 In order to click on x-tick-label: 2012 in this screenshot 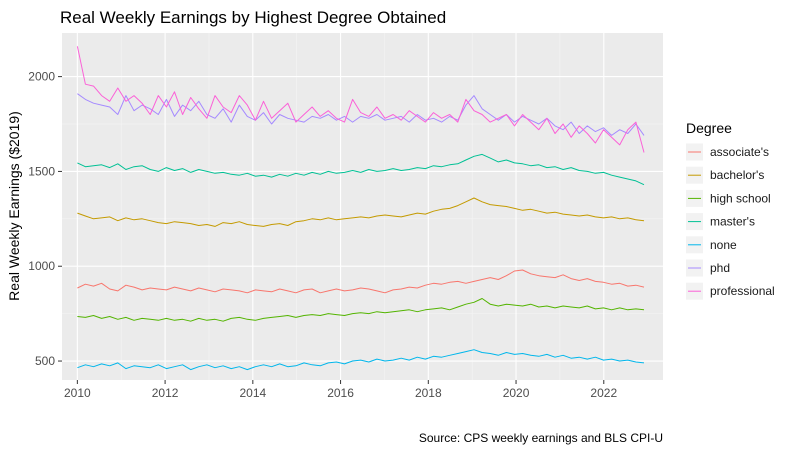, I will do `click(165, 393)`.